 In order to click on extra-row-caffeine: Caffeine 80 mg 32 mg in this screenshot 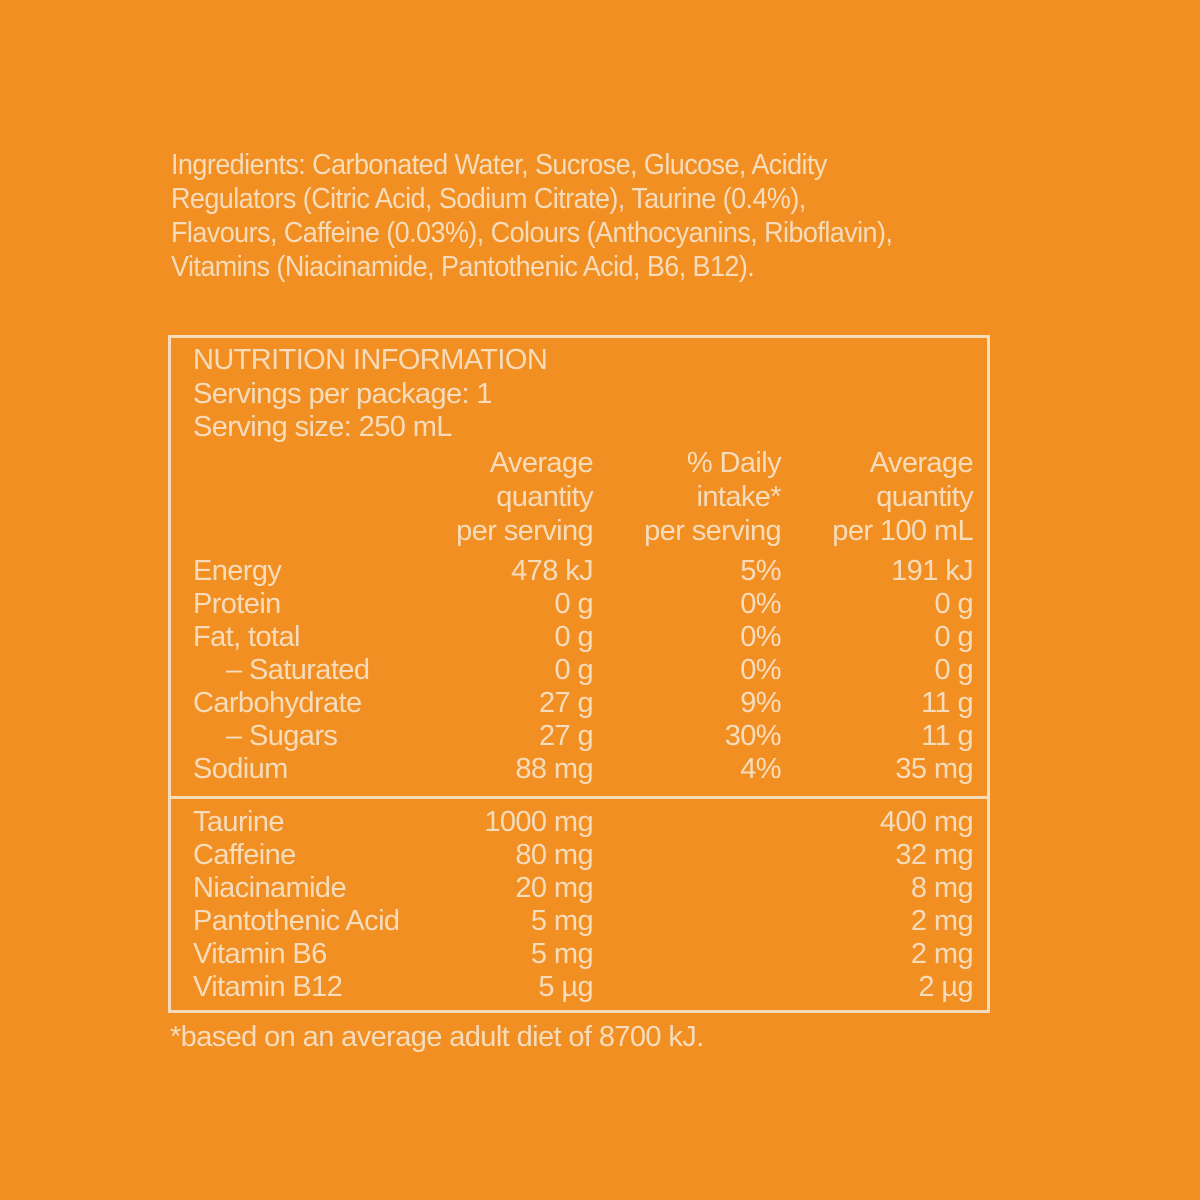, I will do `click(579, 855)`.